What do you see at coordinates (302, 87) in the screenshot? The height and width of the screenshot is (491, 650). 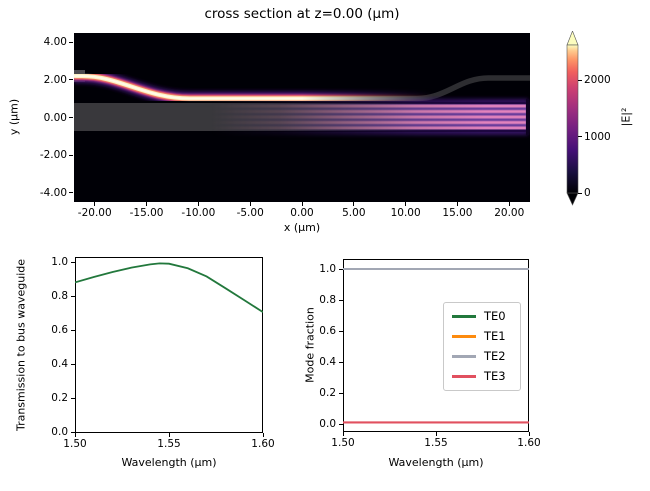 I see `input-waveguide-bright-field` at bounding box center [302, 87].